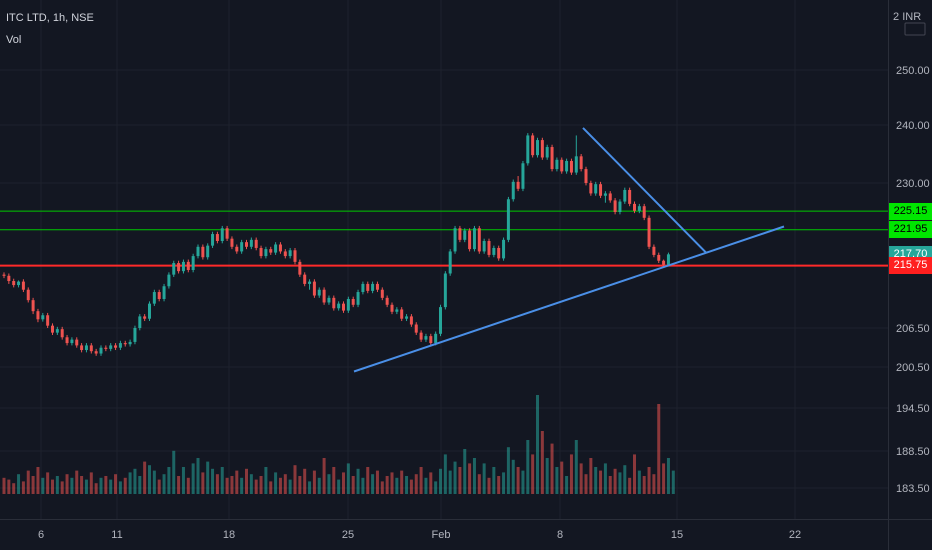 This screenshot has height=550, width=932. I want to click on currency-label: 2 INR, so click(907, 17).